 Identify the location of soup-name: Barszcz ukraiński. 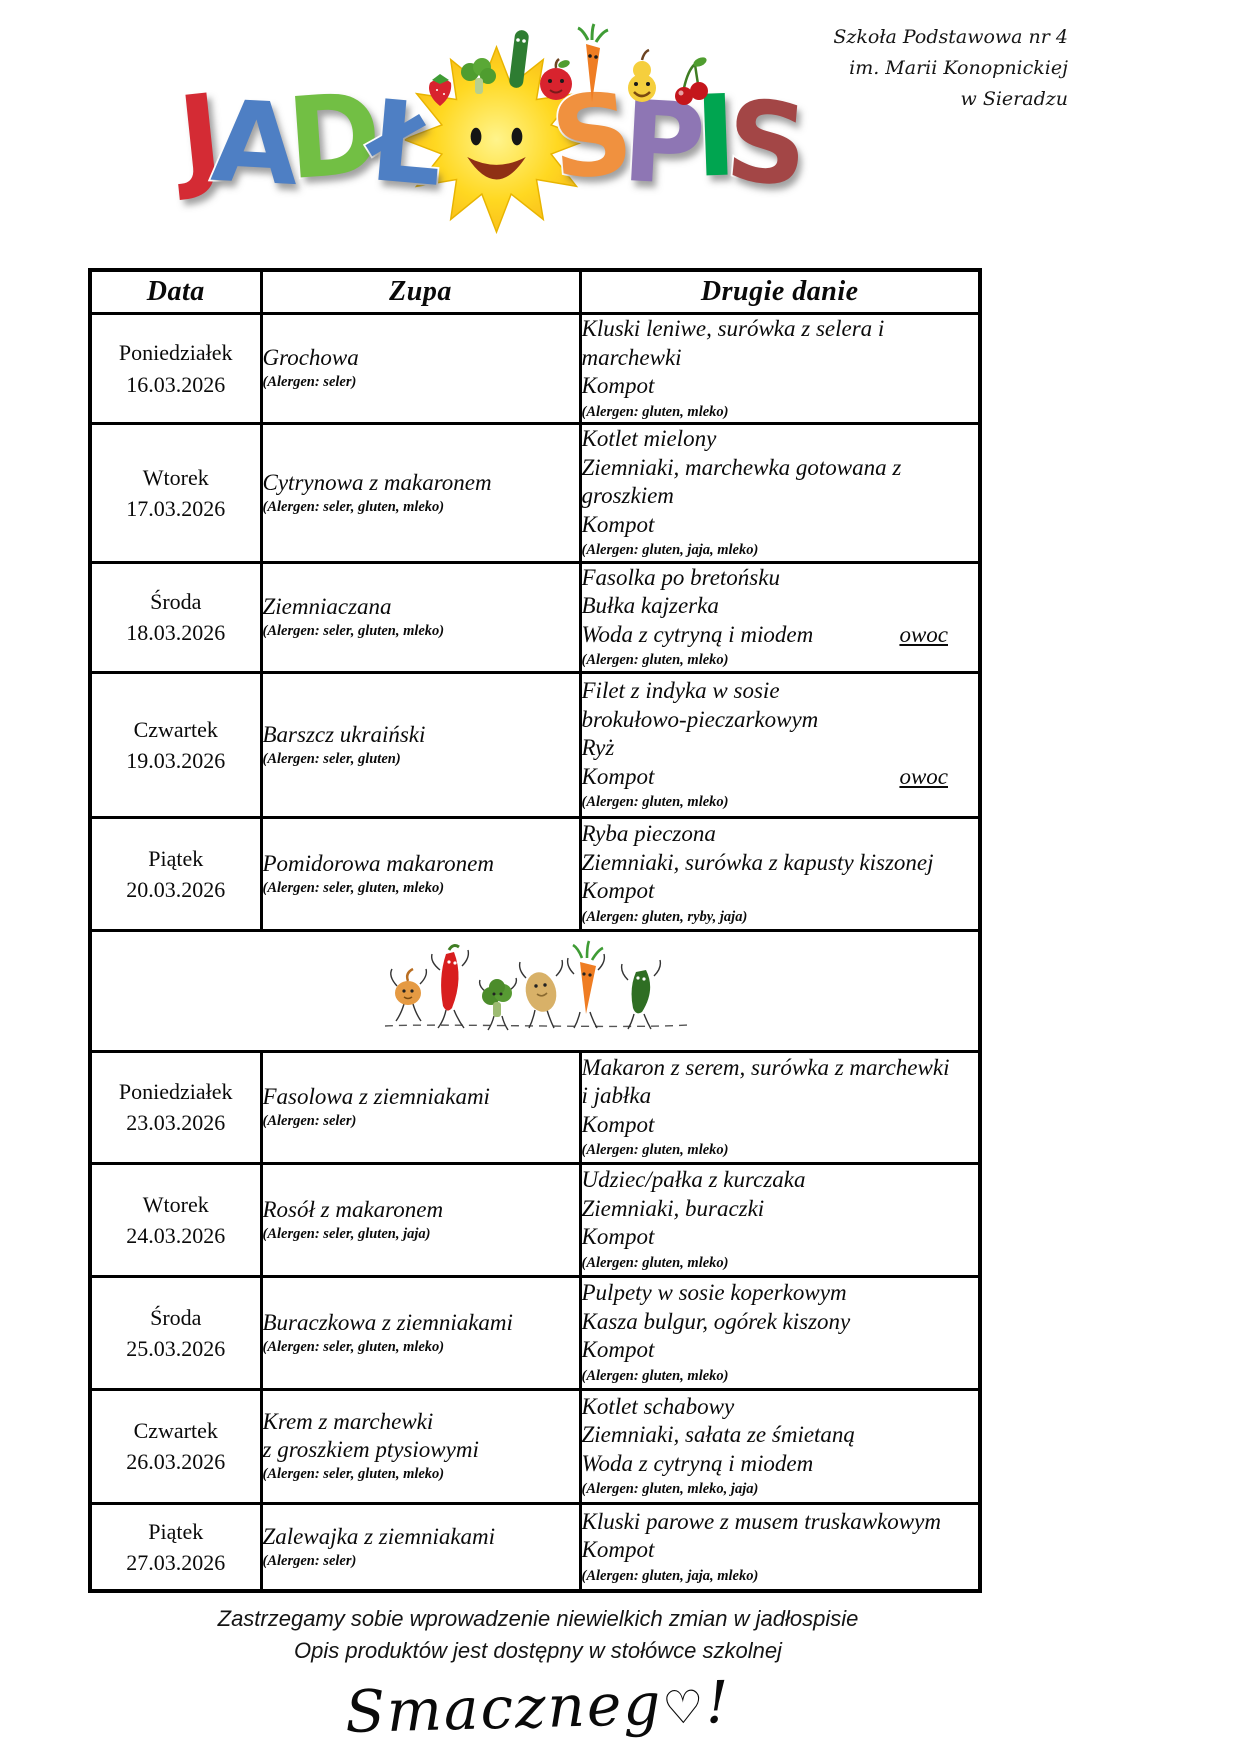
(344, 734).